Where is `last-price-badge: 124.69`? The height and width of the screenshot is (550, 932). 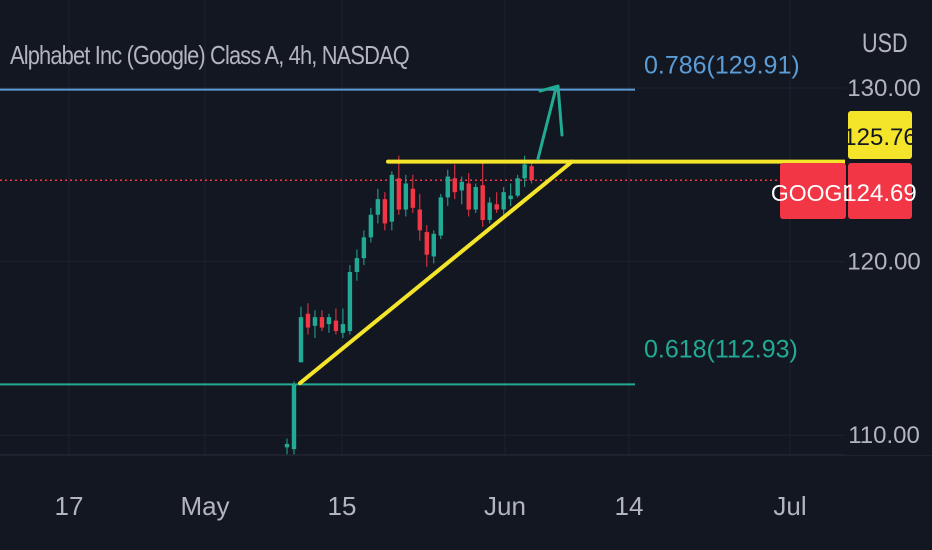
last-price-badge: 124.69 is located at coordinates (880, 191).